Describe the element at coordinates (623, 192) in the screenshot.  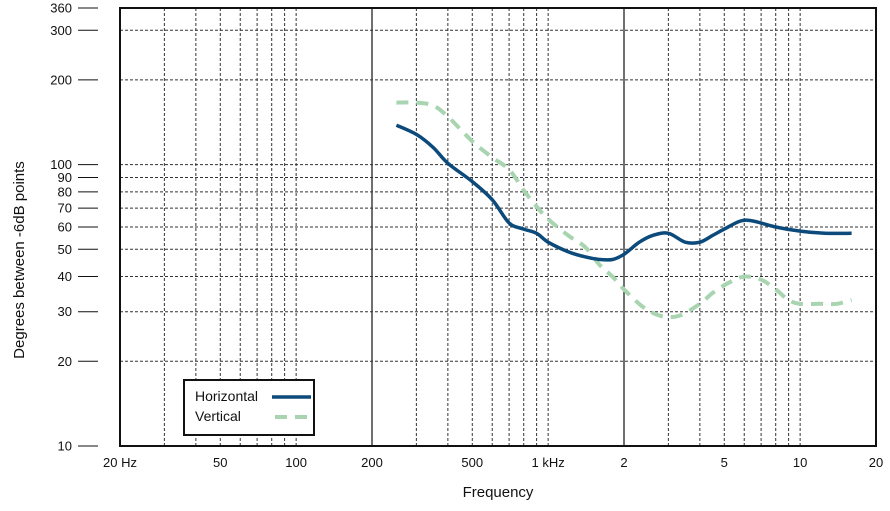
I see `series-line-horizontal` at that location.